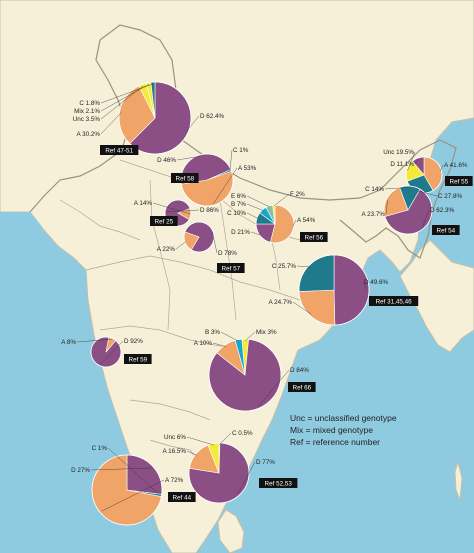 This screenshot has width=474, height=553. I want to click on leader-kashmir-c, so click(127, 93).